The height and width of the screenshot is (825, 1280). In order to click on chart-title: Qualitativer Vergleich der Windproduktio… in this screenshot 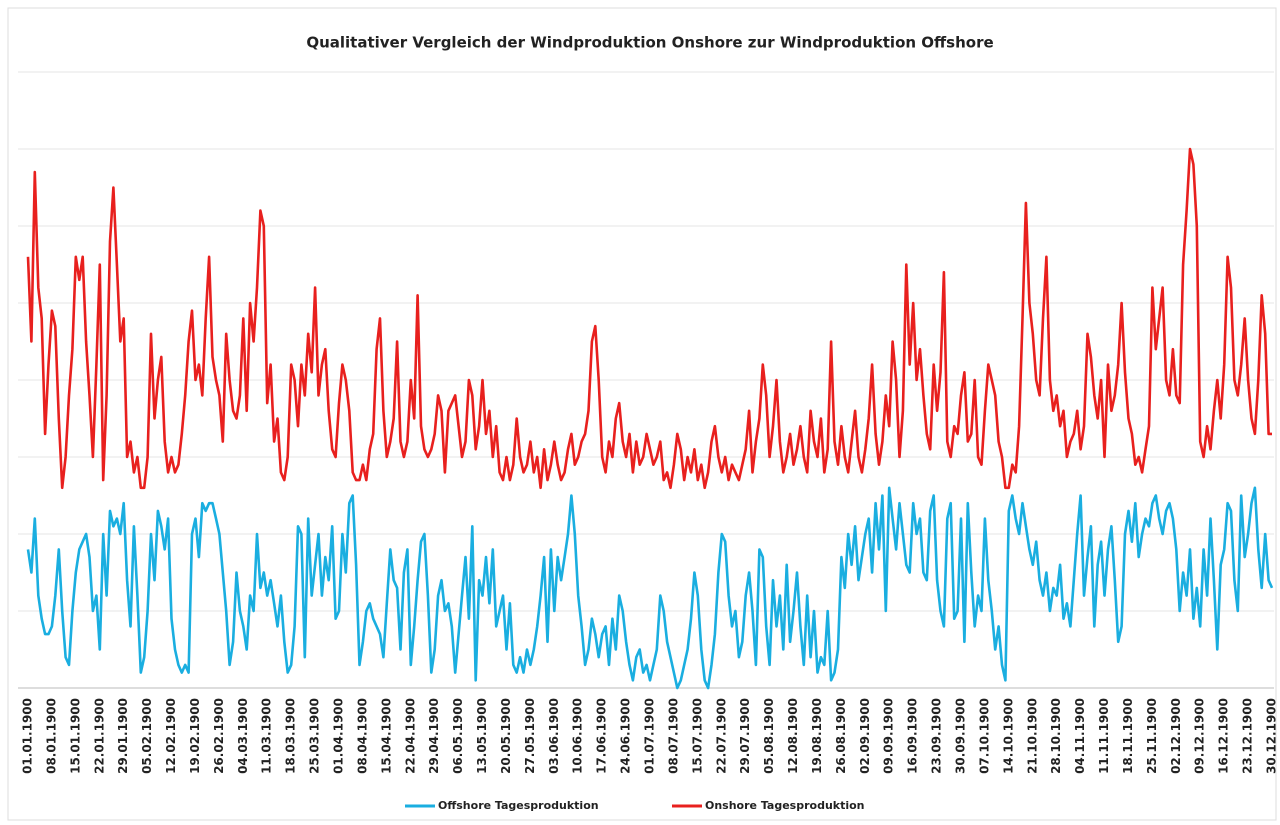, I will do `click(649, 43)`.